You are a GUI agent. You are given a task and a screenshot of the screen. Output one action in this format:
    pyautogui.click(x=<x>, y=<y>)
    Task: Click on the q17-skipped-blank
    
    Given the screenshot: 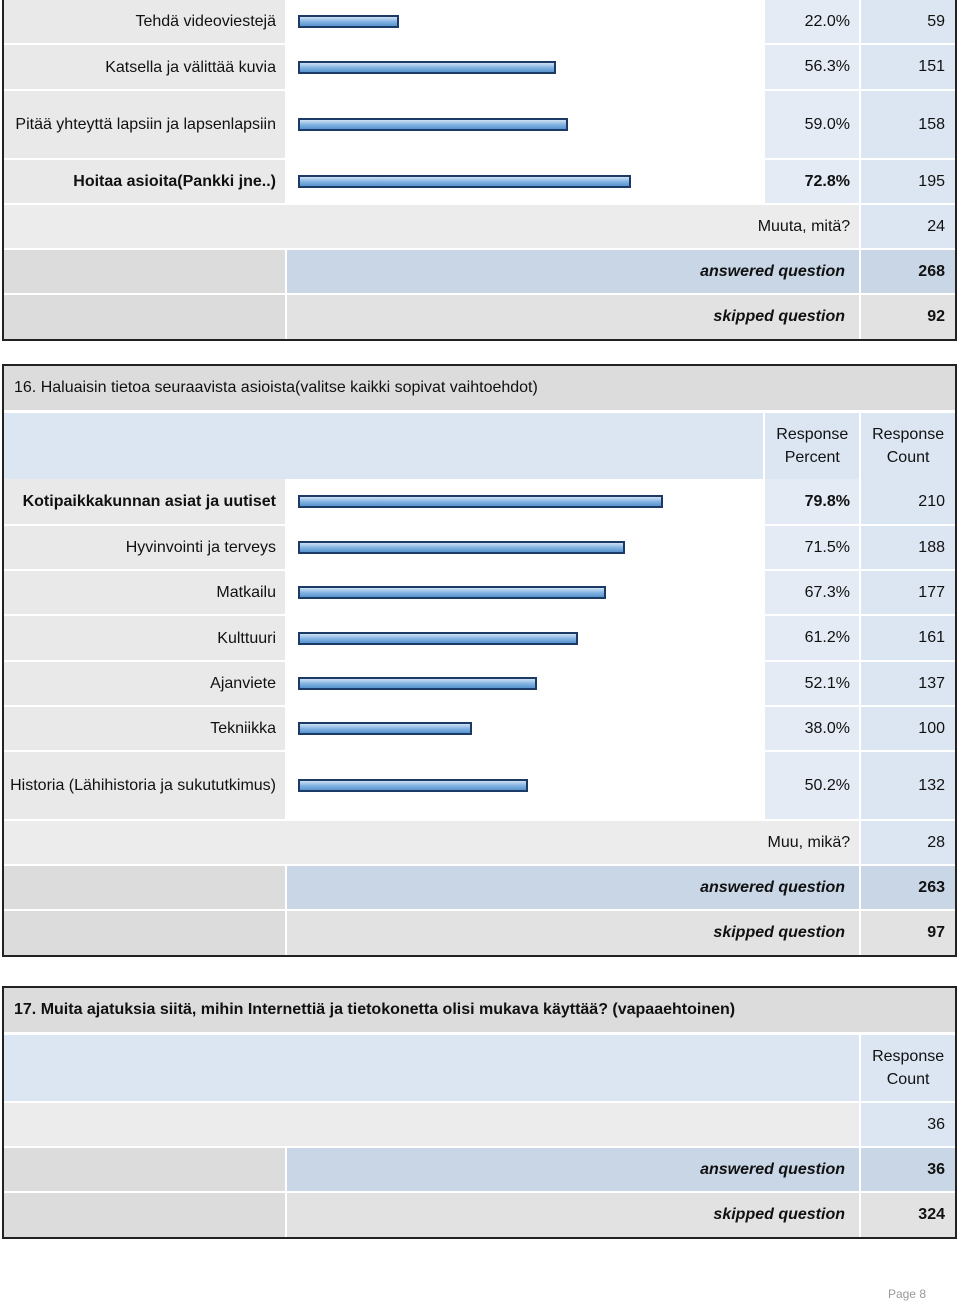 What is the action you would take?
    pyautogui.click(x=144, y=1215)
    